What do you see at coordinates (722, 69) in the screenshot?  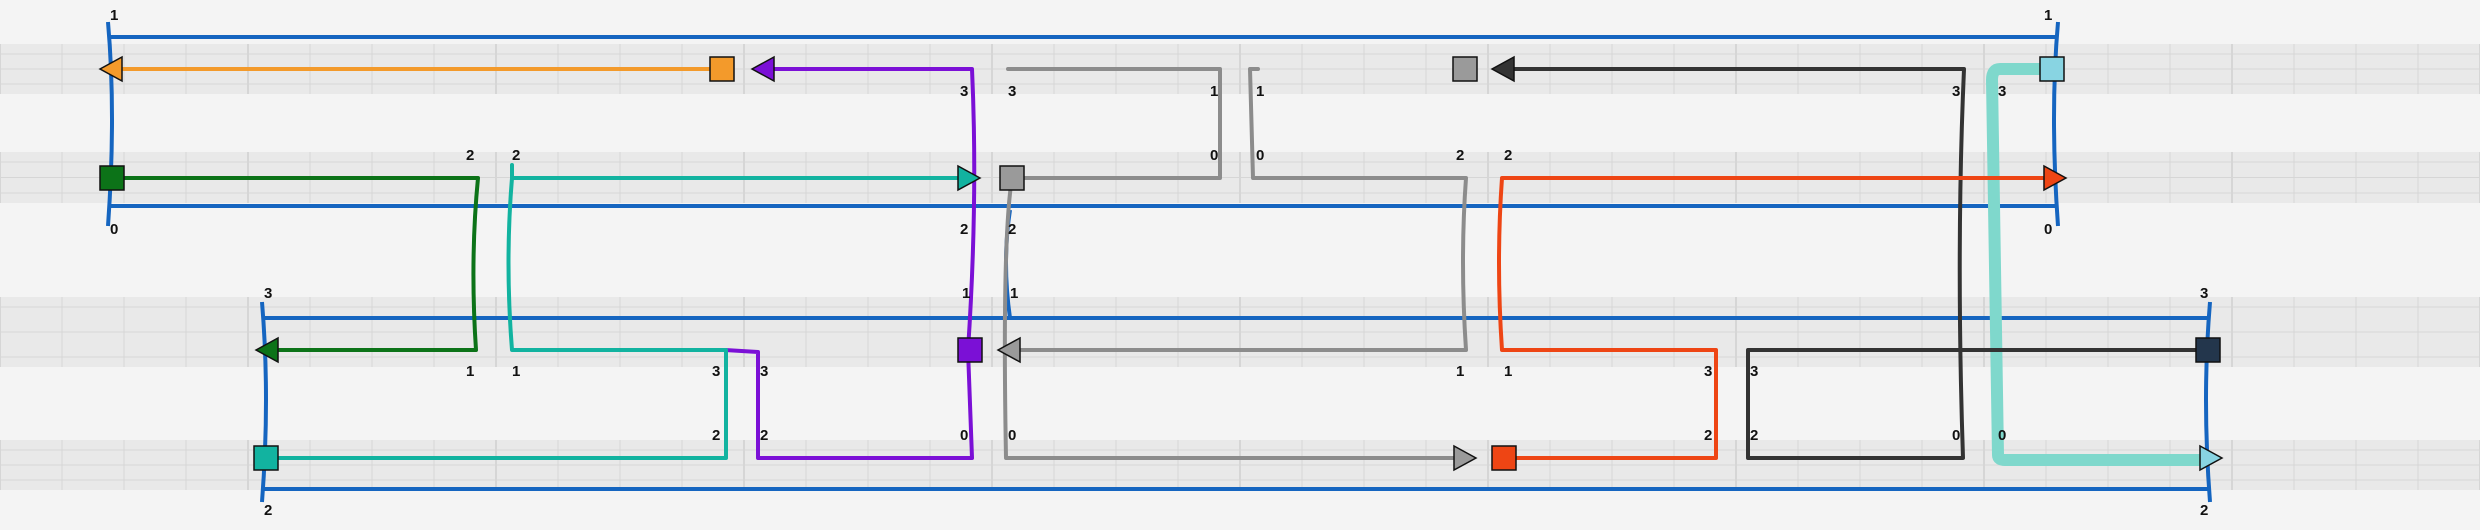 I see `orange-square` at bounding box center [722, 69].